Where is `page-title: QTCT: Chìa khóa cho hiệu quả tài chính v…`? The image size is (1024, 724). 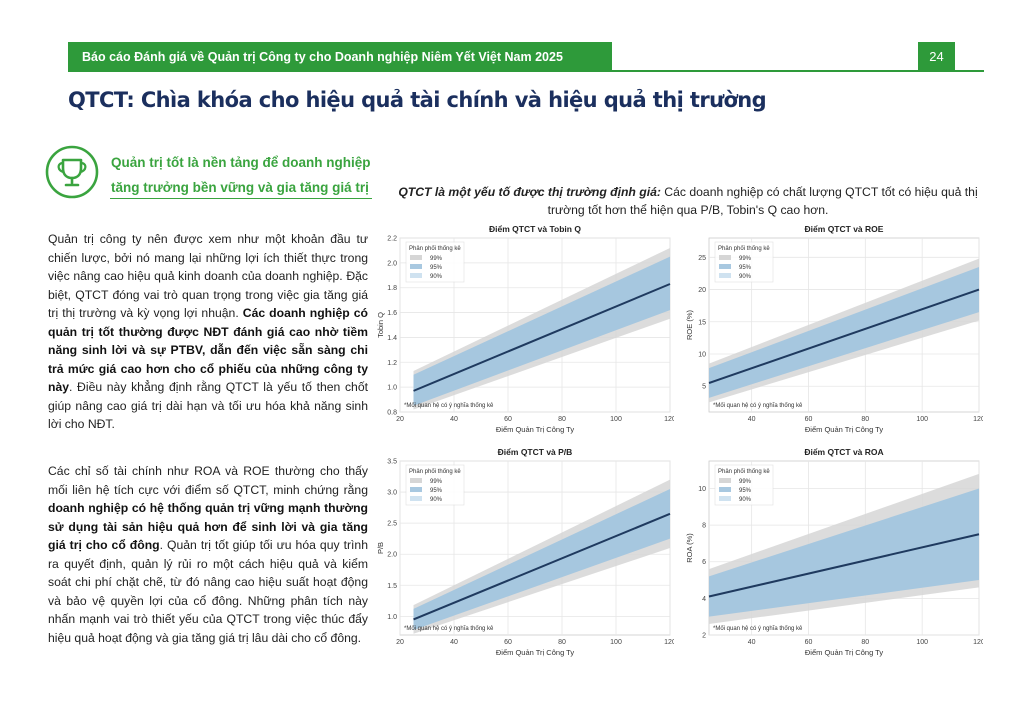
page-title: QTCT: Chìa khóa cho hiệu quả tài chính v… is located at coordinates (417, 100).